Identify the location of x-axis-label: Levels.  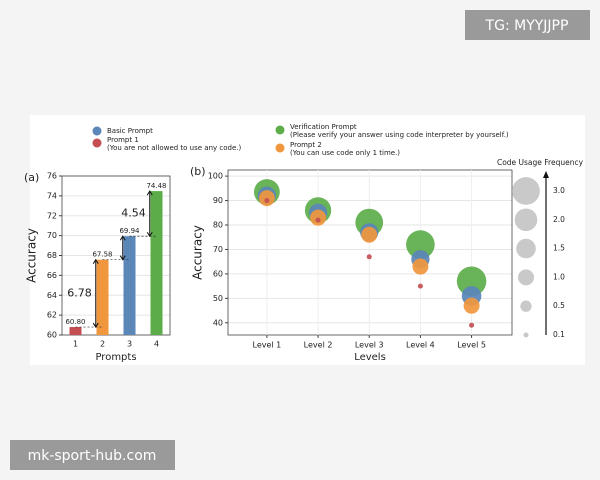
(370, 357).